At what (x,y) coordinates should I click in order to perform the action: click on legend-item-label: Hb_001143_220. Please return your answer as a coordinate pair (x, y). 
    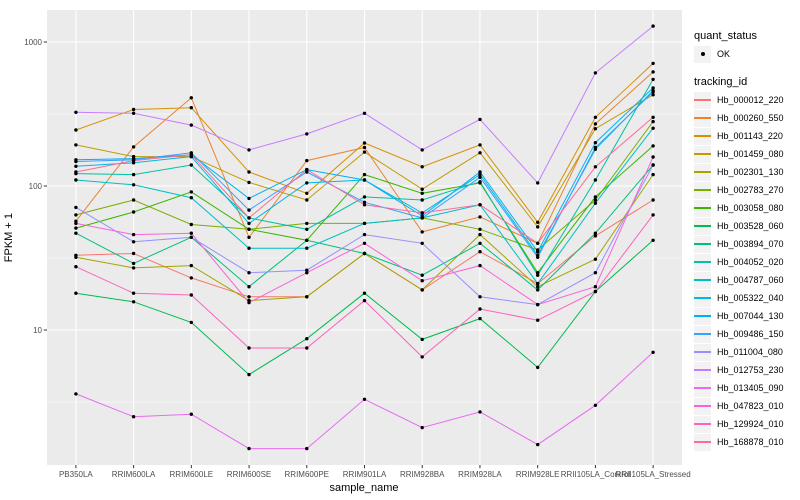
    Looking at the image, I should click on (750, 136).